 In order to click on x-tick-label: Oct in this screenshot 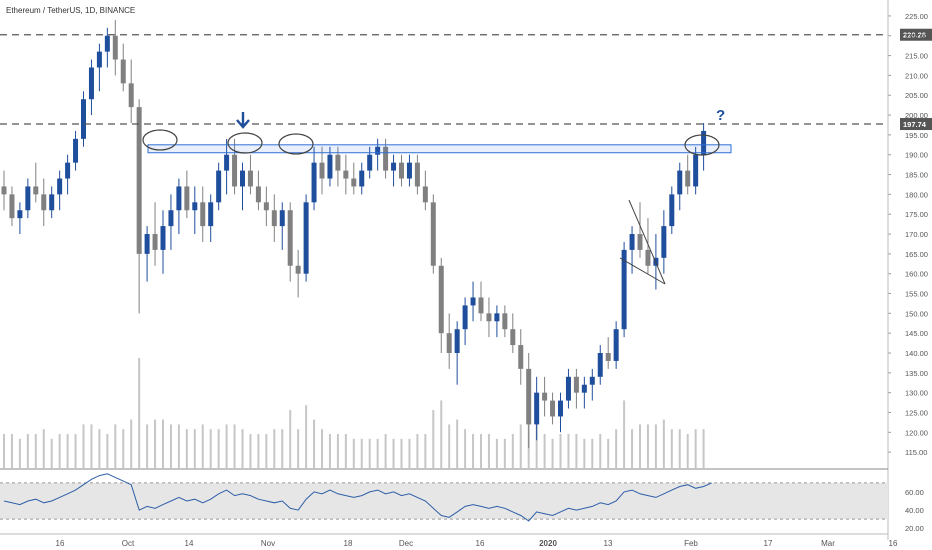, I will do `click(128, 543)`.